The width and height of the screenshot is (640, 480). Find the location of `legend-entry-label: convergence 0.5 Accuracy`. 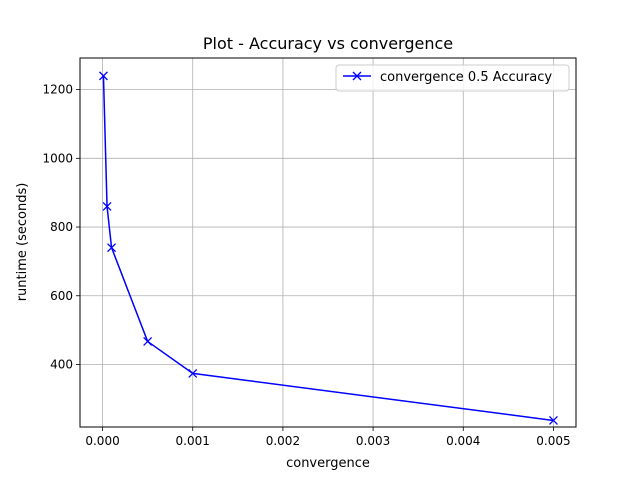

legend-entry-label: convergence 0.5 Accuracy is located at coordinates (466, 77).